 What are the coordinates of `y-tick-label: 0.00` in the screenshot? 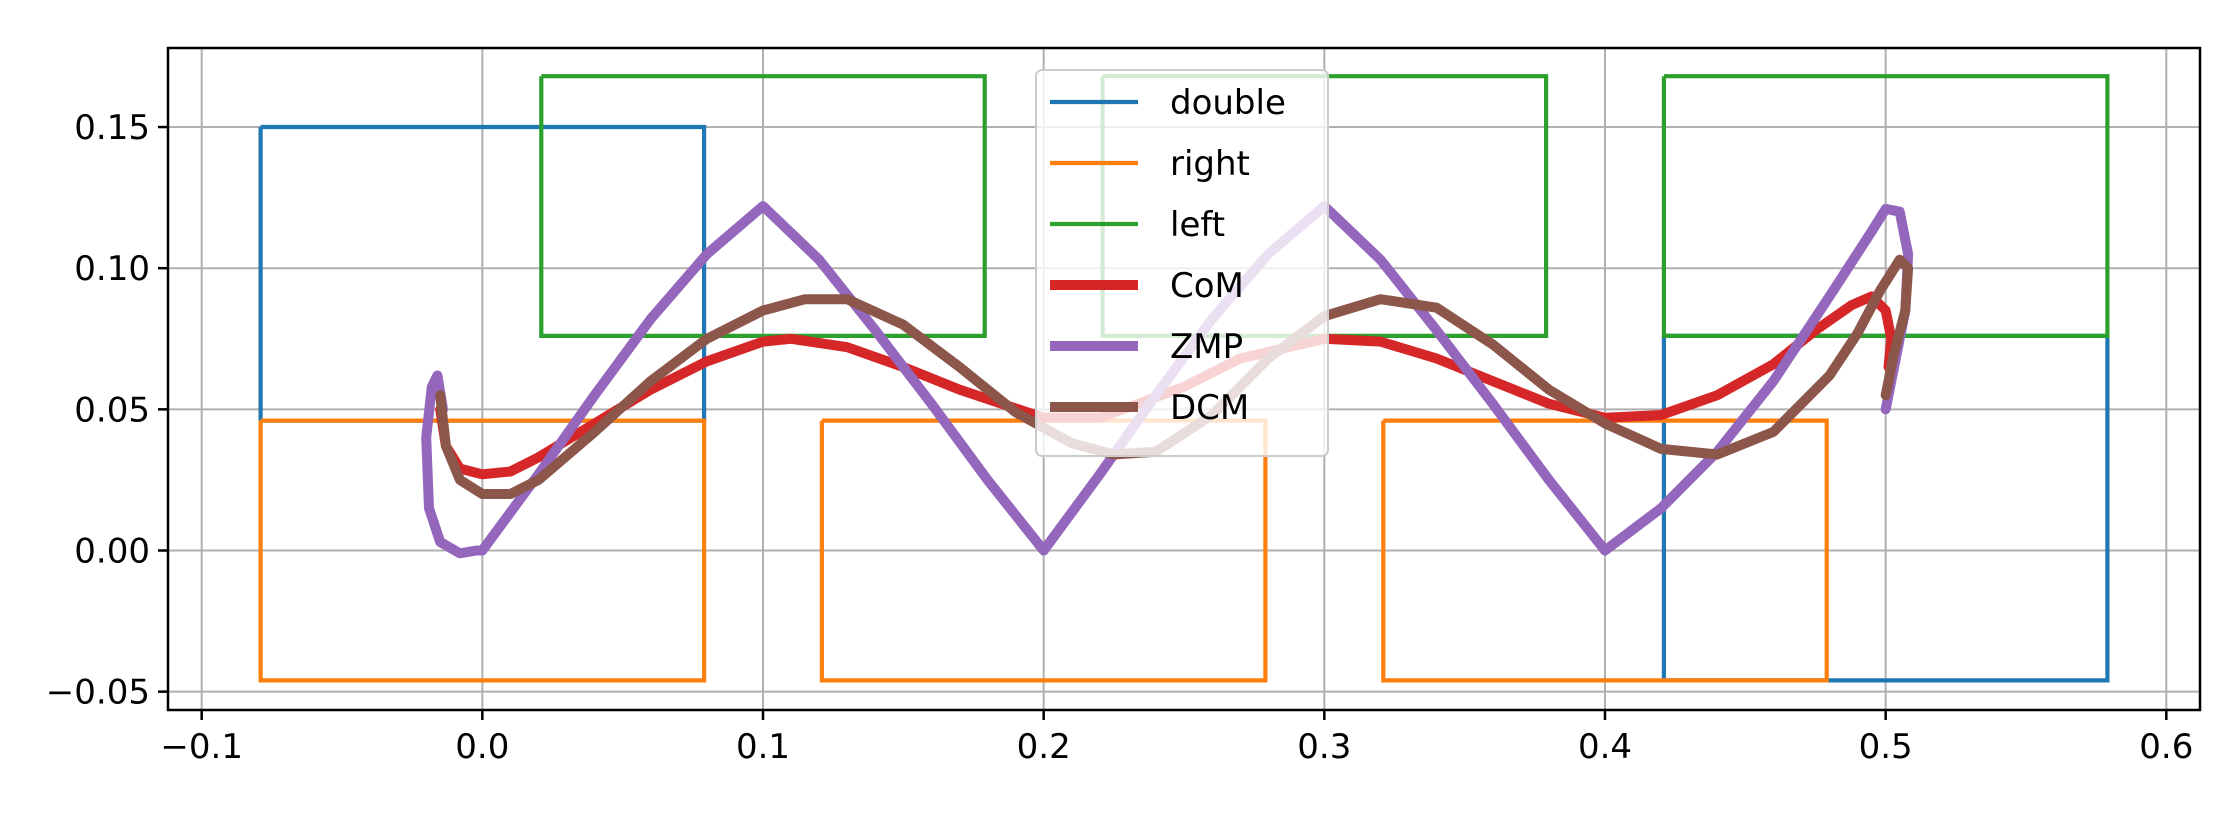 It's located at (112, 551).